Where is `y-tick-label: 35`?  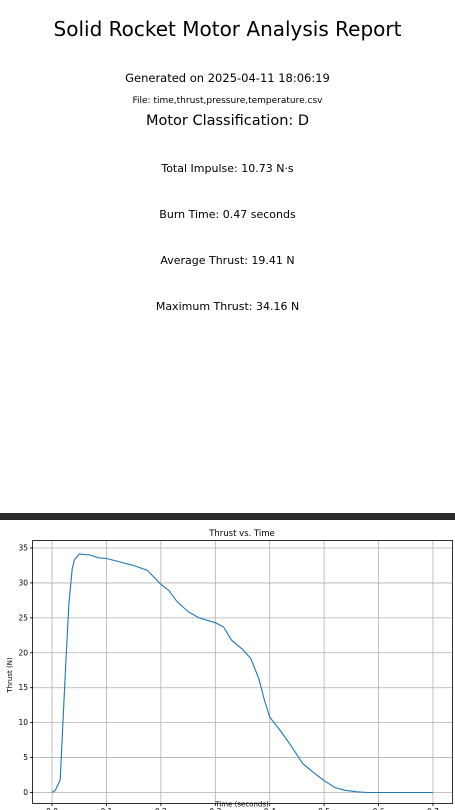 y-tick-label: 35 is located at coordinates (23, 547).